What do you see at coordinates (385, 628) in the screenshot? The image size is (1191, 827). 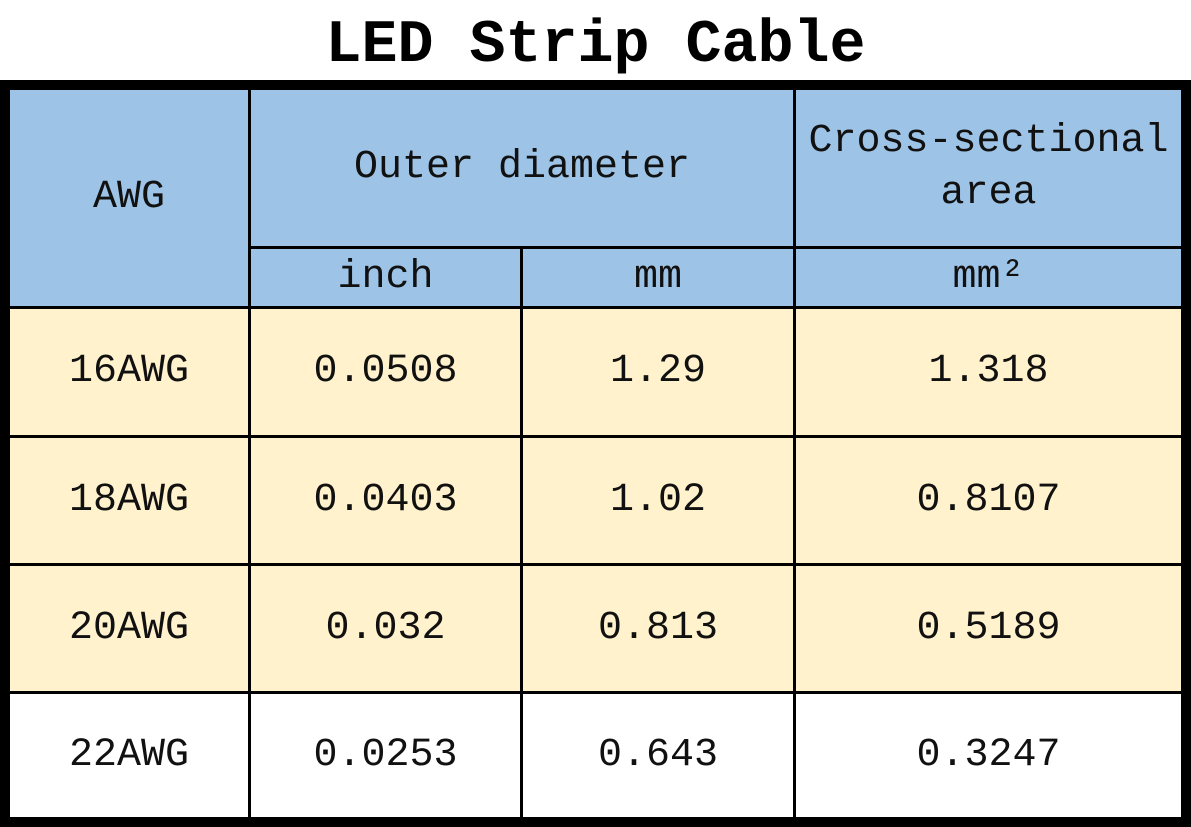 I see `table-cell: 0.032` at bounding box center [385, 628].